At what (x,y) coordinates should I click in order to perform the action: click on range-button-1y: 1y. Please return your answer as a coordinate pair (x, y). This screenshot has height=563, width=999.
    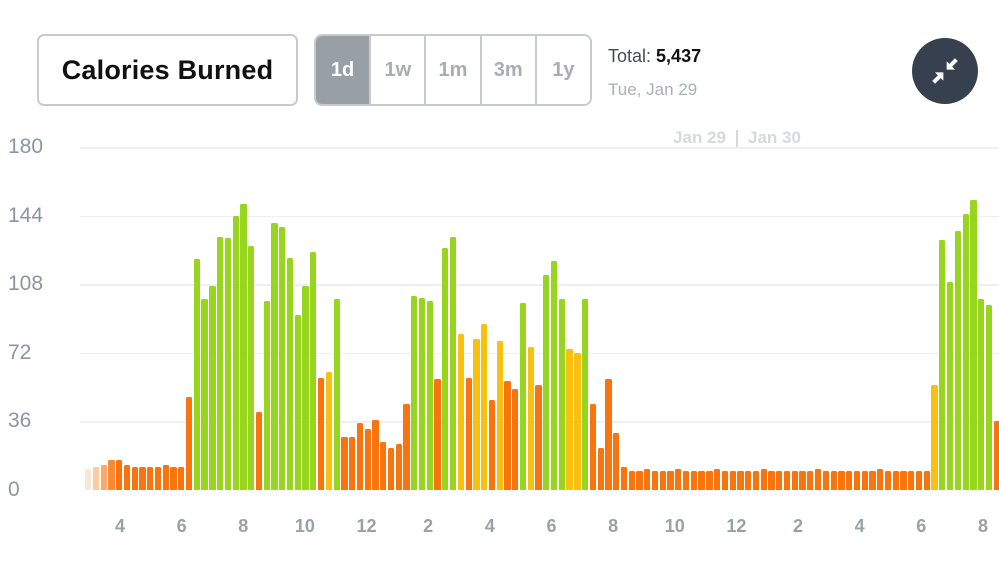
    Looking at the image, I should click on (563, 70).